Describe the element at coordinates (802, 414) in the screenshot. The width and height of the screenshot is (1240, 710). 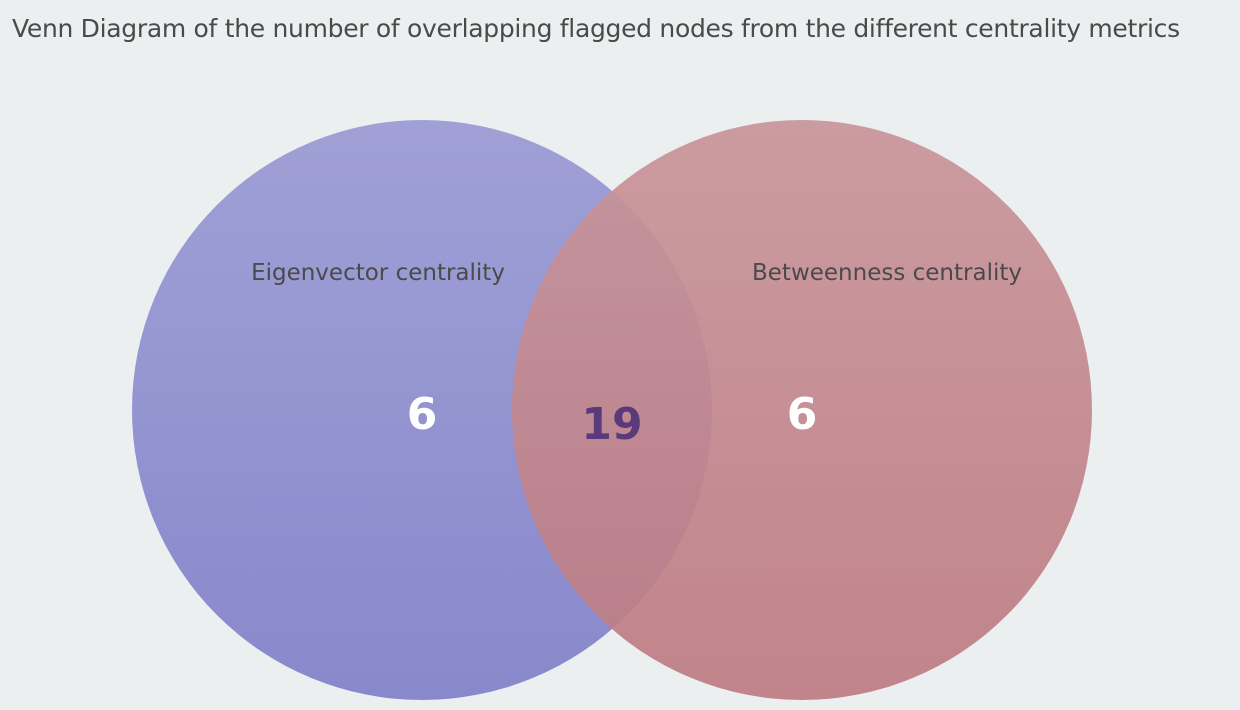
I see `count-betweenness-only: 6` at that location.